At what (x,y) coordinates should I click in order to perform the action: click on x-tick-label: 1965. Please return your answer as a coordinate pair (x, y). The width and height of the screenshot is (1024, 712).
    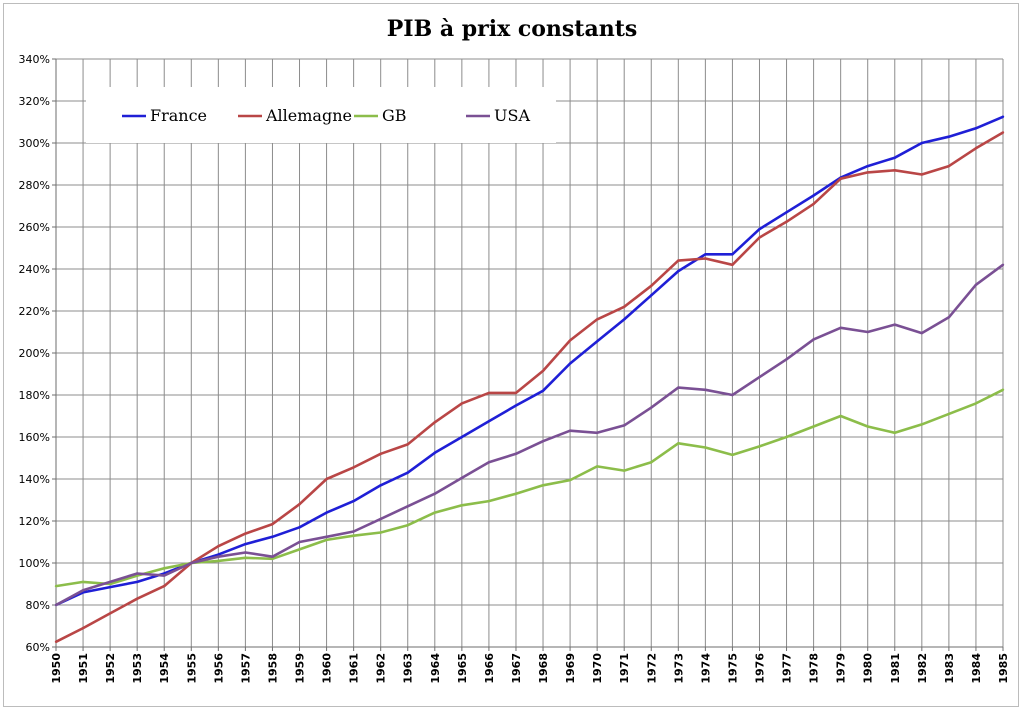
    Looking at the image, I should click on (462, 668).